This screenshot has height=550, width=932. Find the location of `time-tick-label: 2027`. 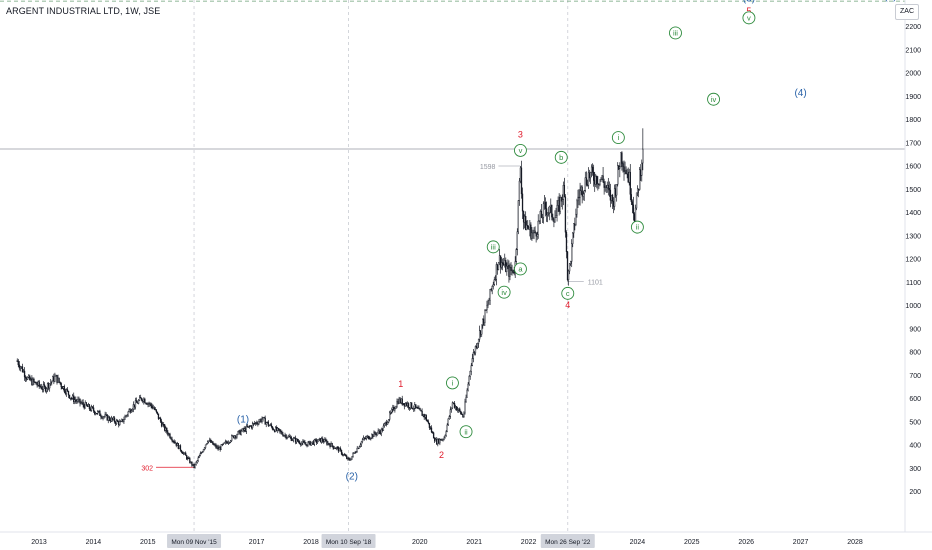

time-tick-label: 2027 is located at coordinates (801, 542).